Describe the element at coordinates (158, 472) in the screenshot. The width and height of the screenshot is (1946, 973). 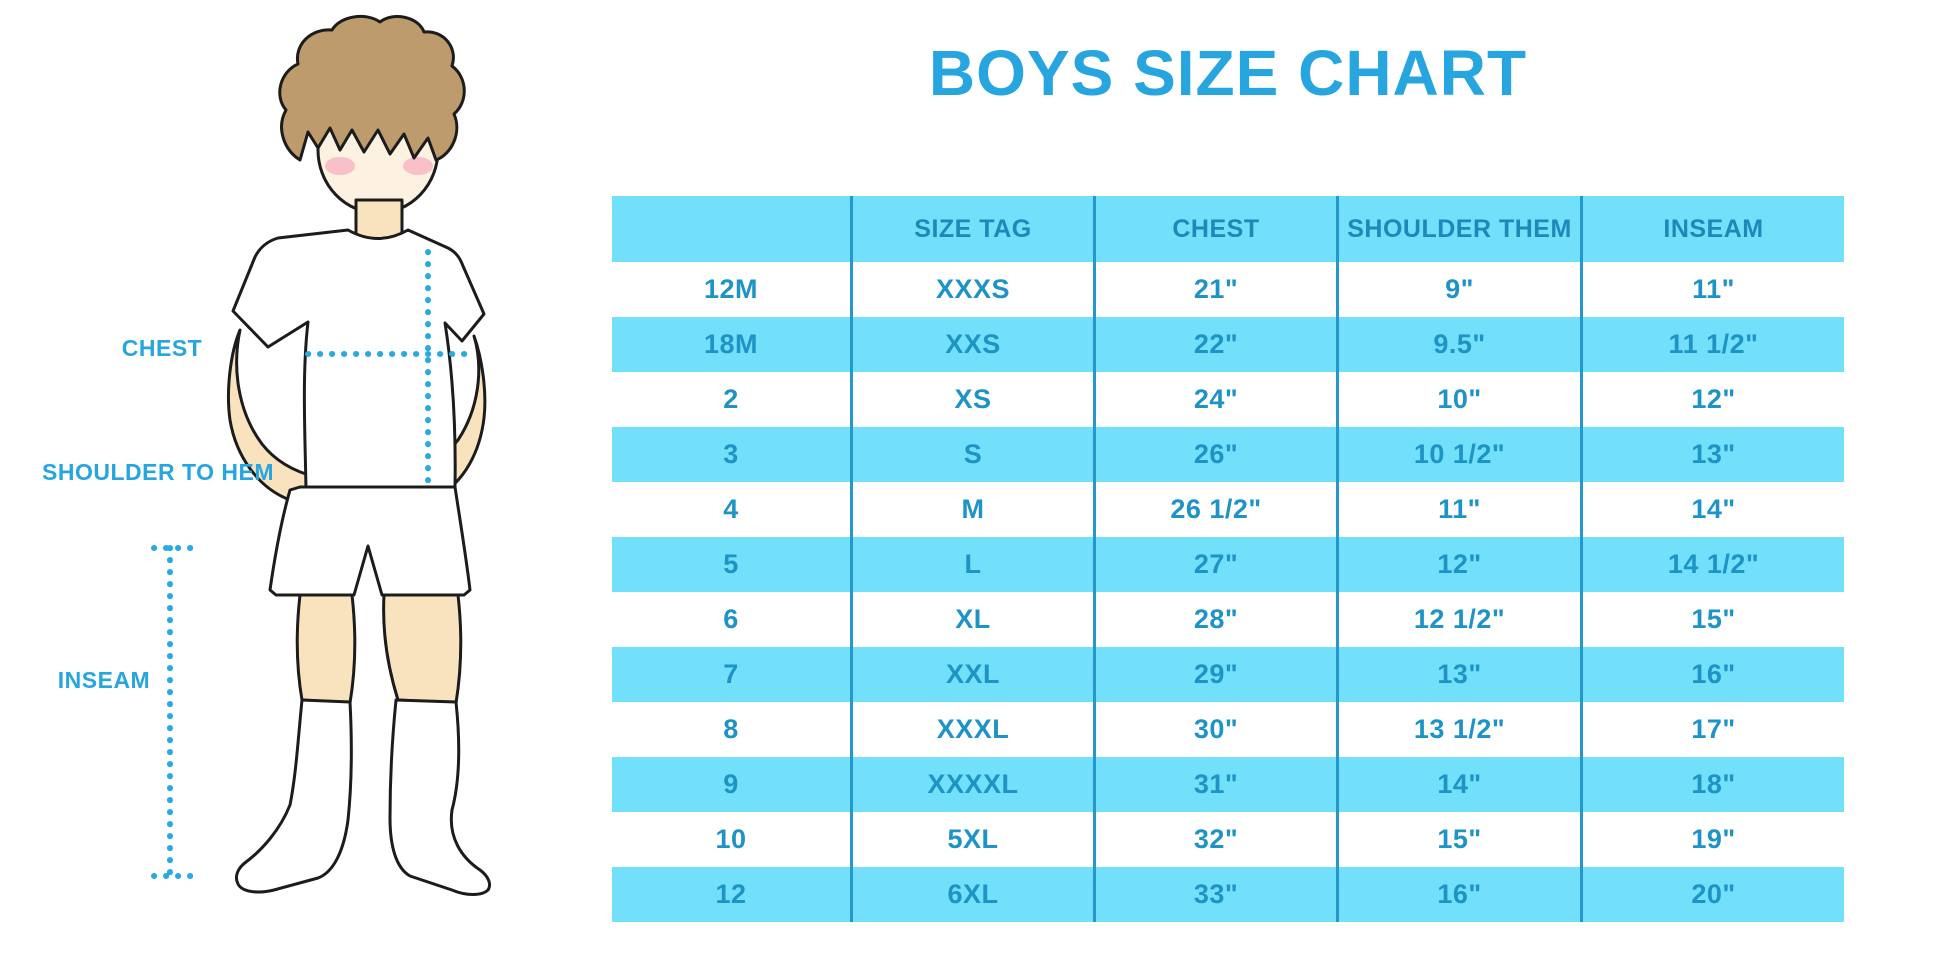
I see `shoulder-to-hem-label: SHOULDER TO HEM` at that location.